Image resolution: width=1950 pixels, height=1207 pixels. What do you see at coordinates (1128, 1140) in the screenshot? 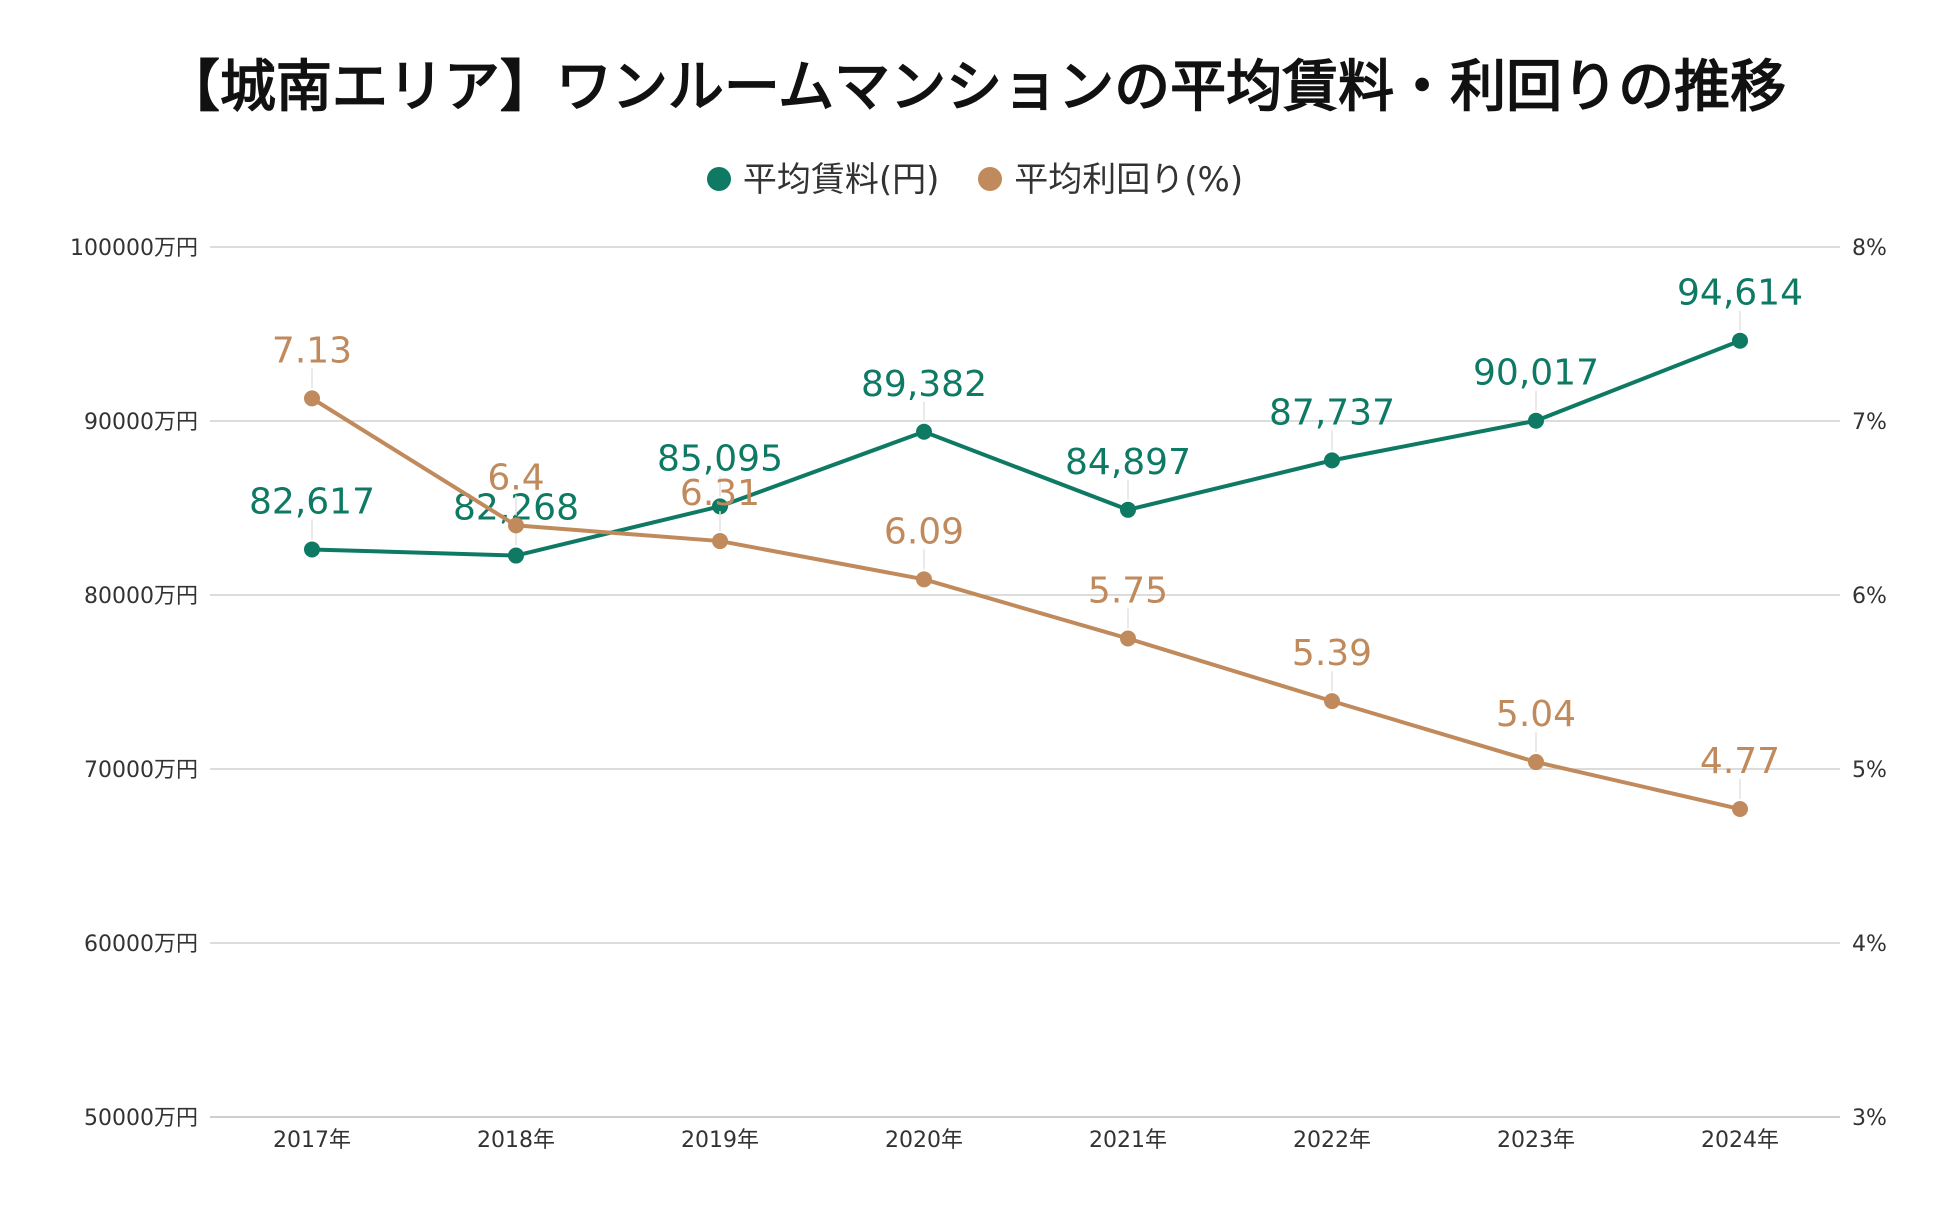
I see `x-tick-label: 2021年` at bounding box center [1128, 1140].